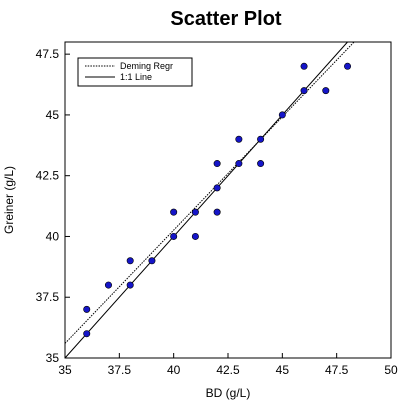 This screenshot has width=398, height=406. Describe the element at coordinates (53, 358) in the screenshot. I see `y-tick-label: 35` at that location.